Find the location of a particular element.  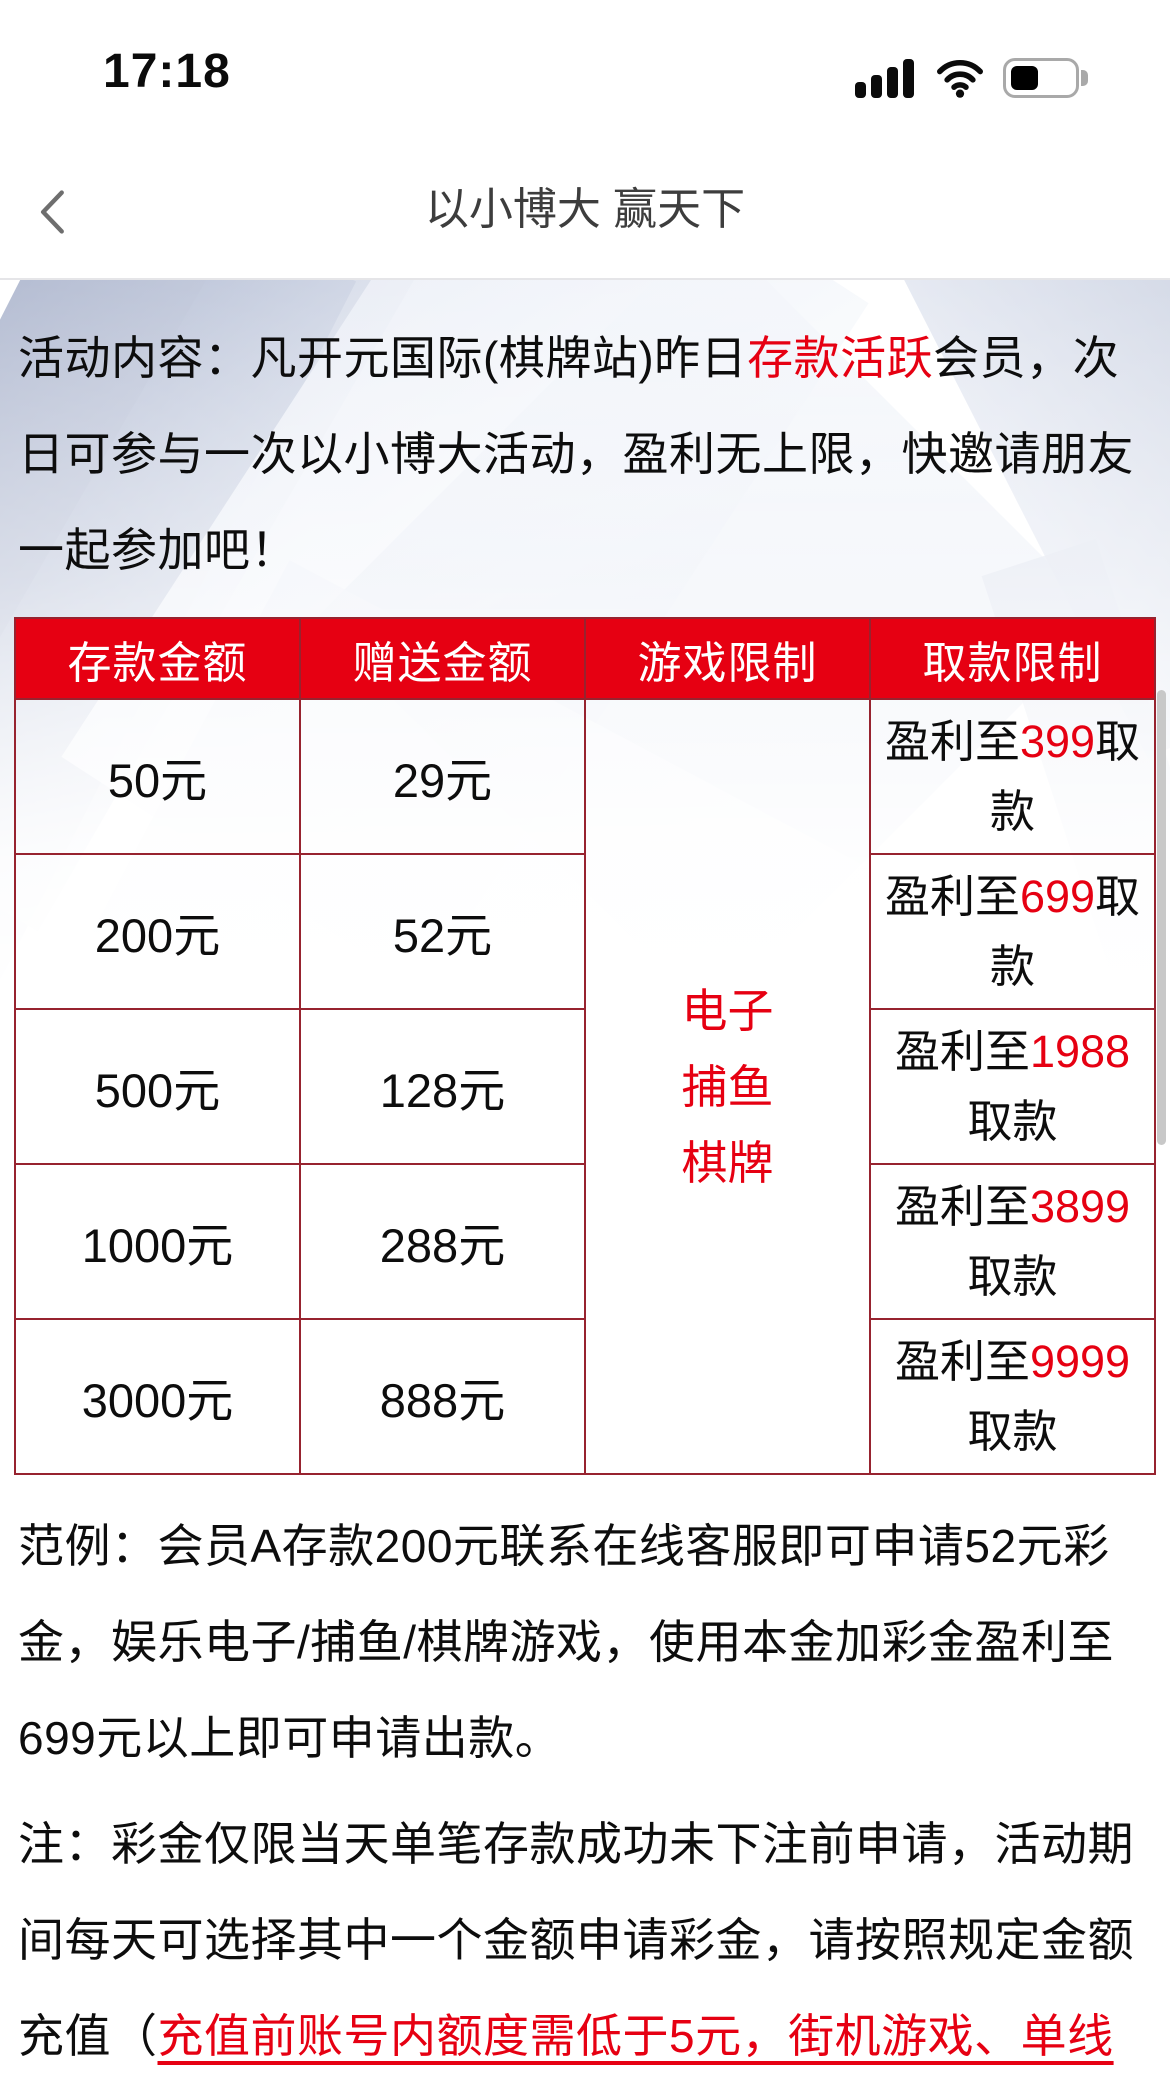

cellular-signal-icon is located at coordinates (884, 78).